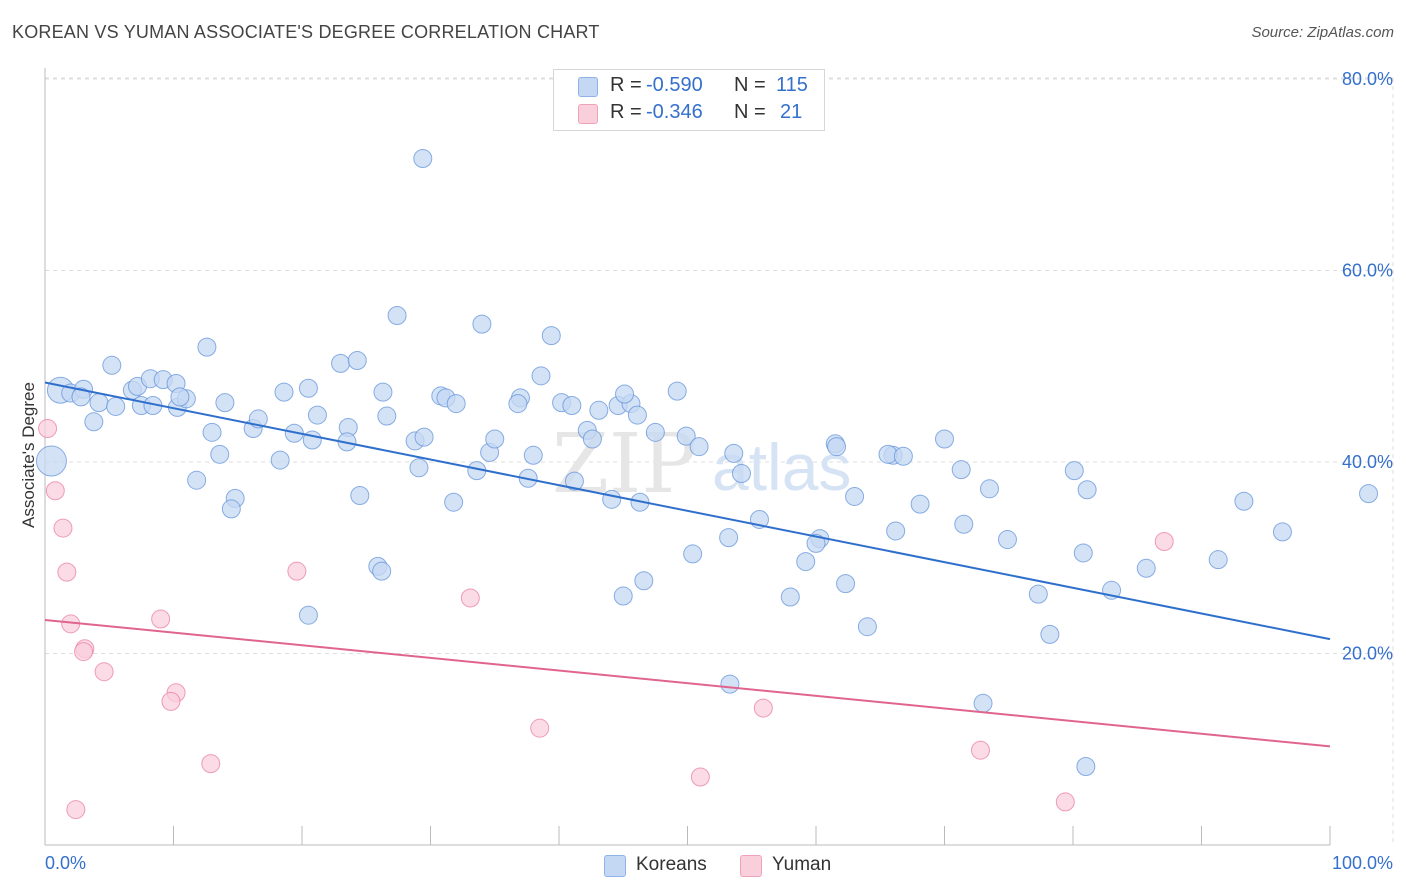  What do you see at coordinates (802, 864) in the screenshot?
I see `legend-label-yuman: Yuman` at bounding box center [802, 864].